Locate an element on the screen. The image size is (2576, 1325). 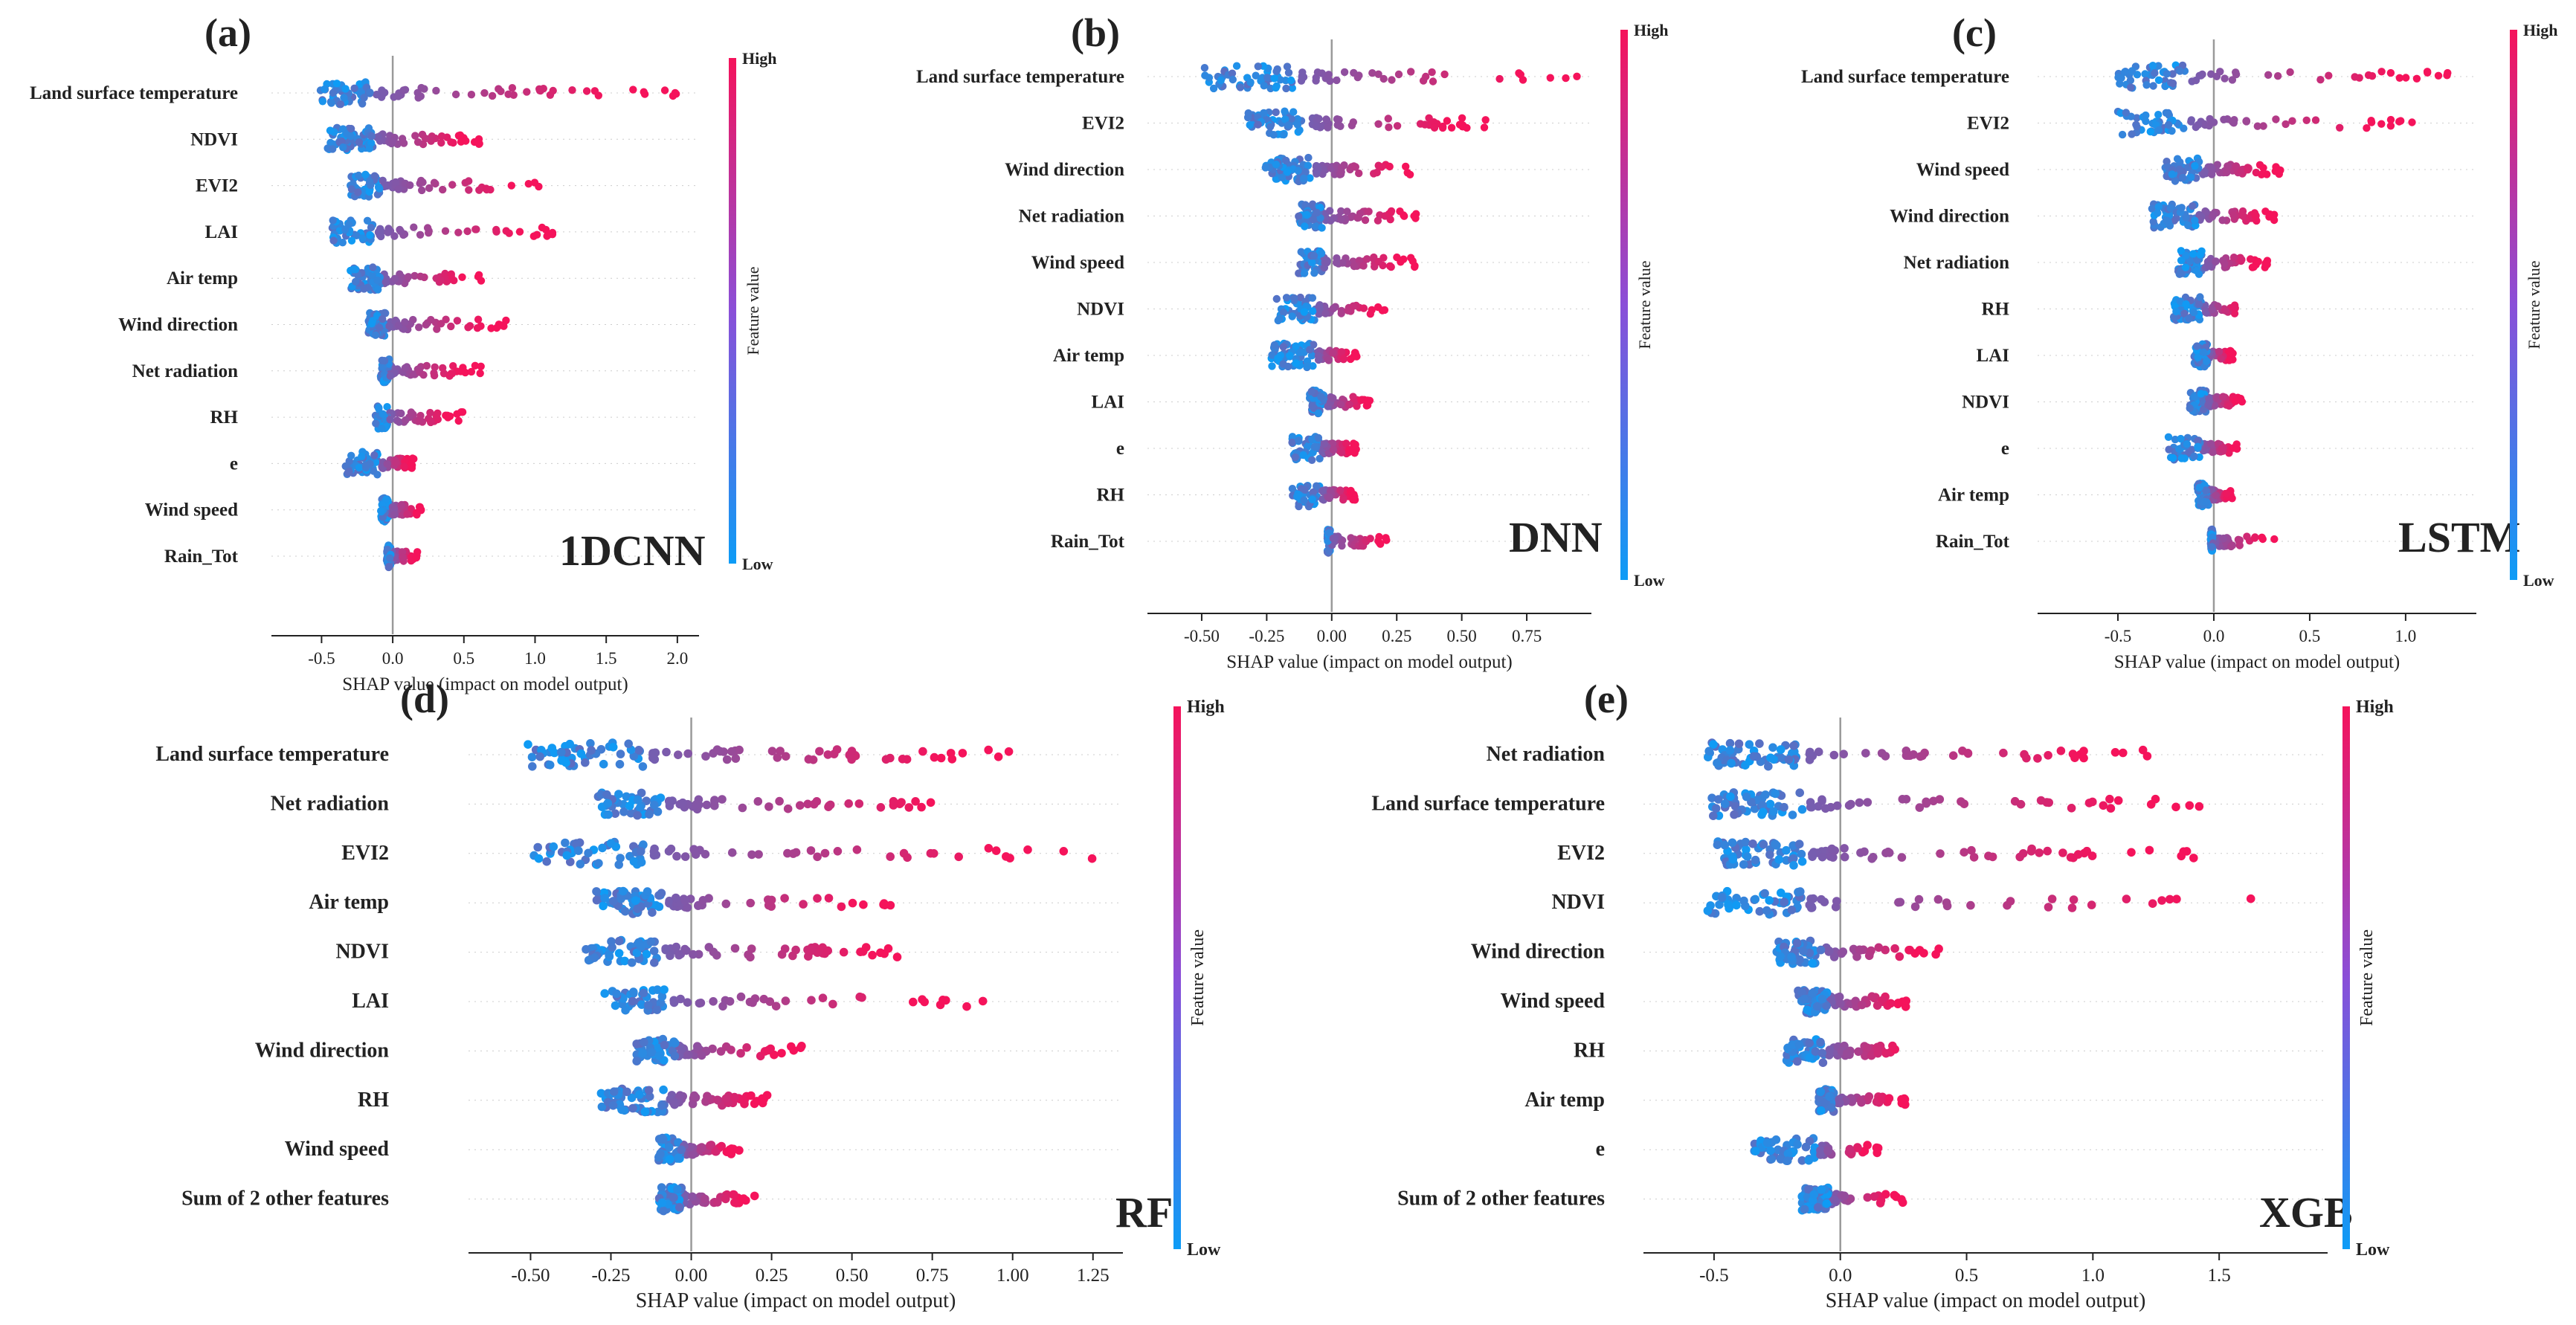
feature-label: Wind direction is located at coordinates (322, 1051).